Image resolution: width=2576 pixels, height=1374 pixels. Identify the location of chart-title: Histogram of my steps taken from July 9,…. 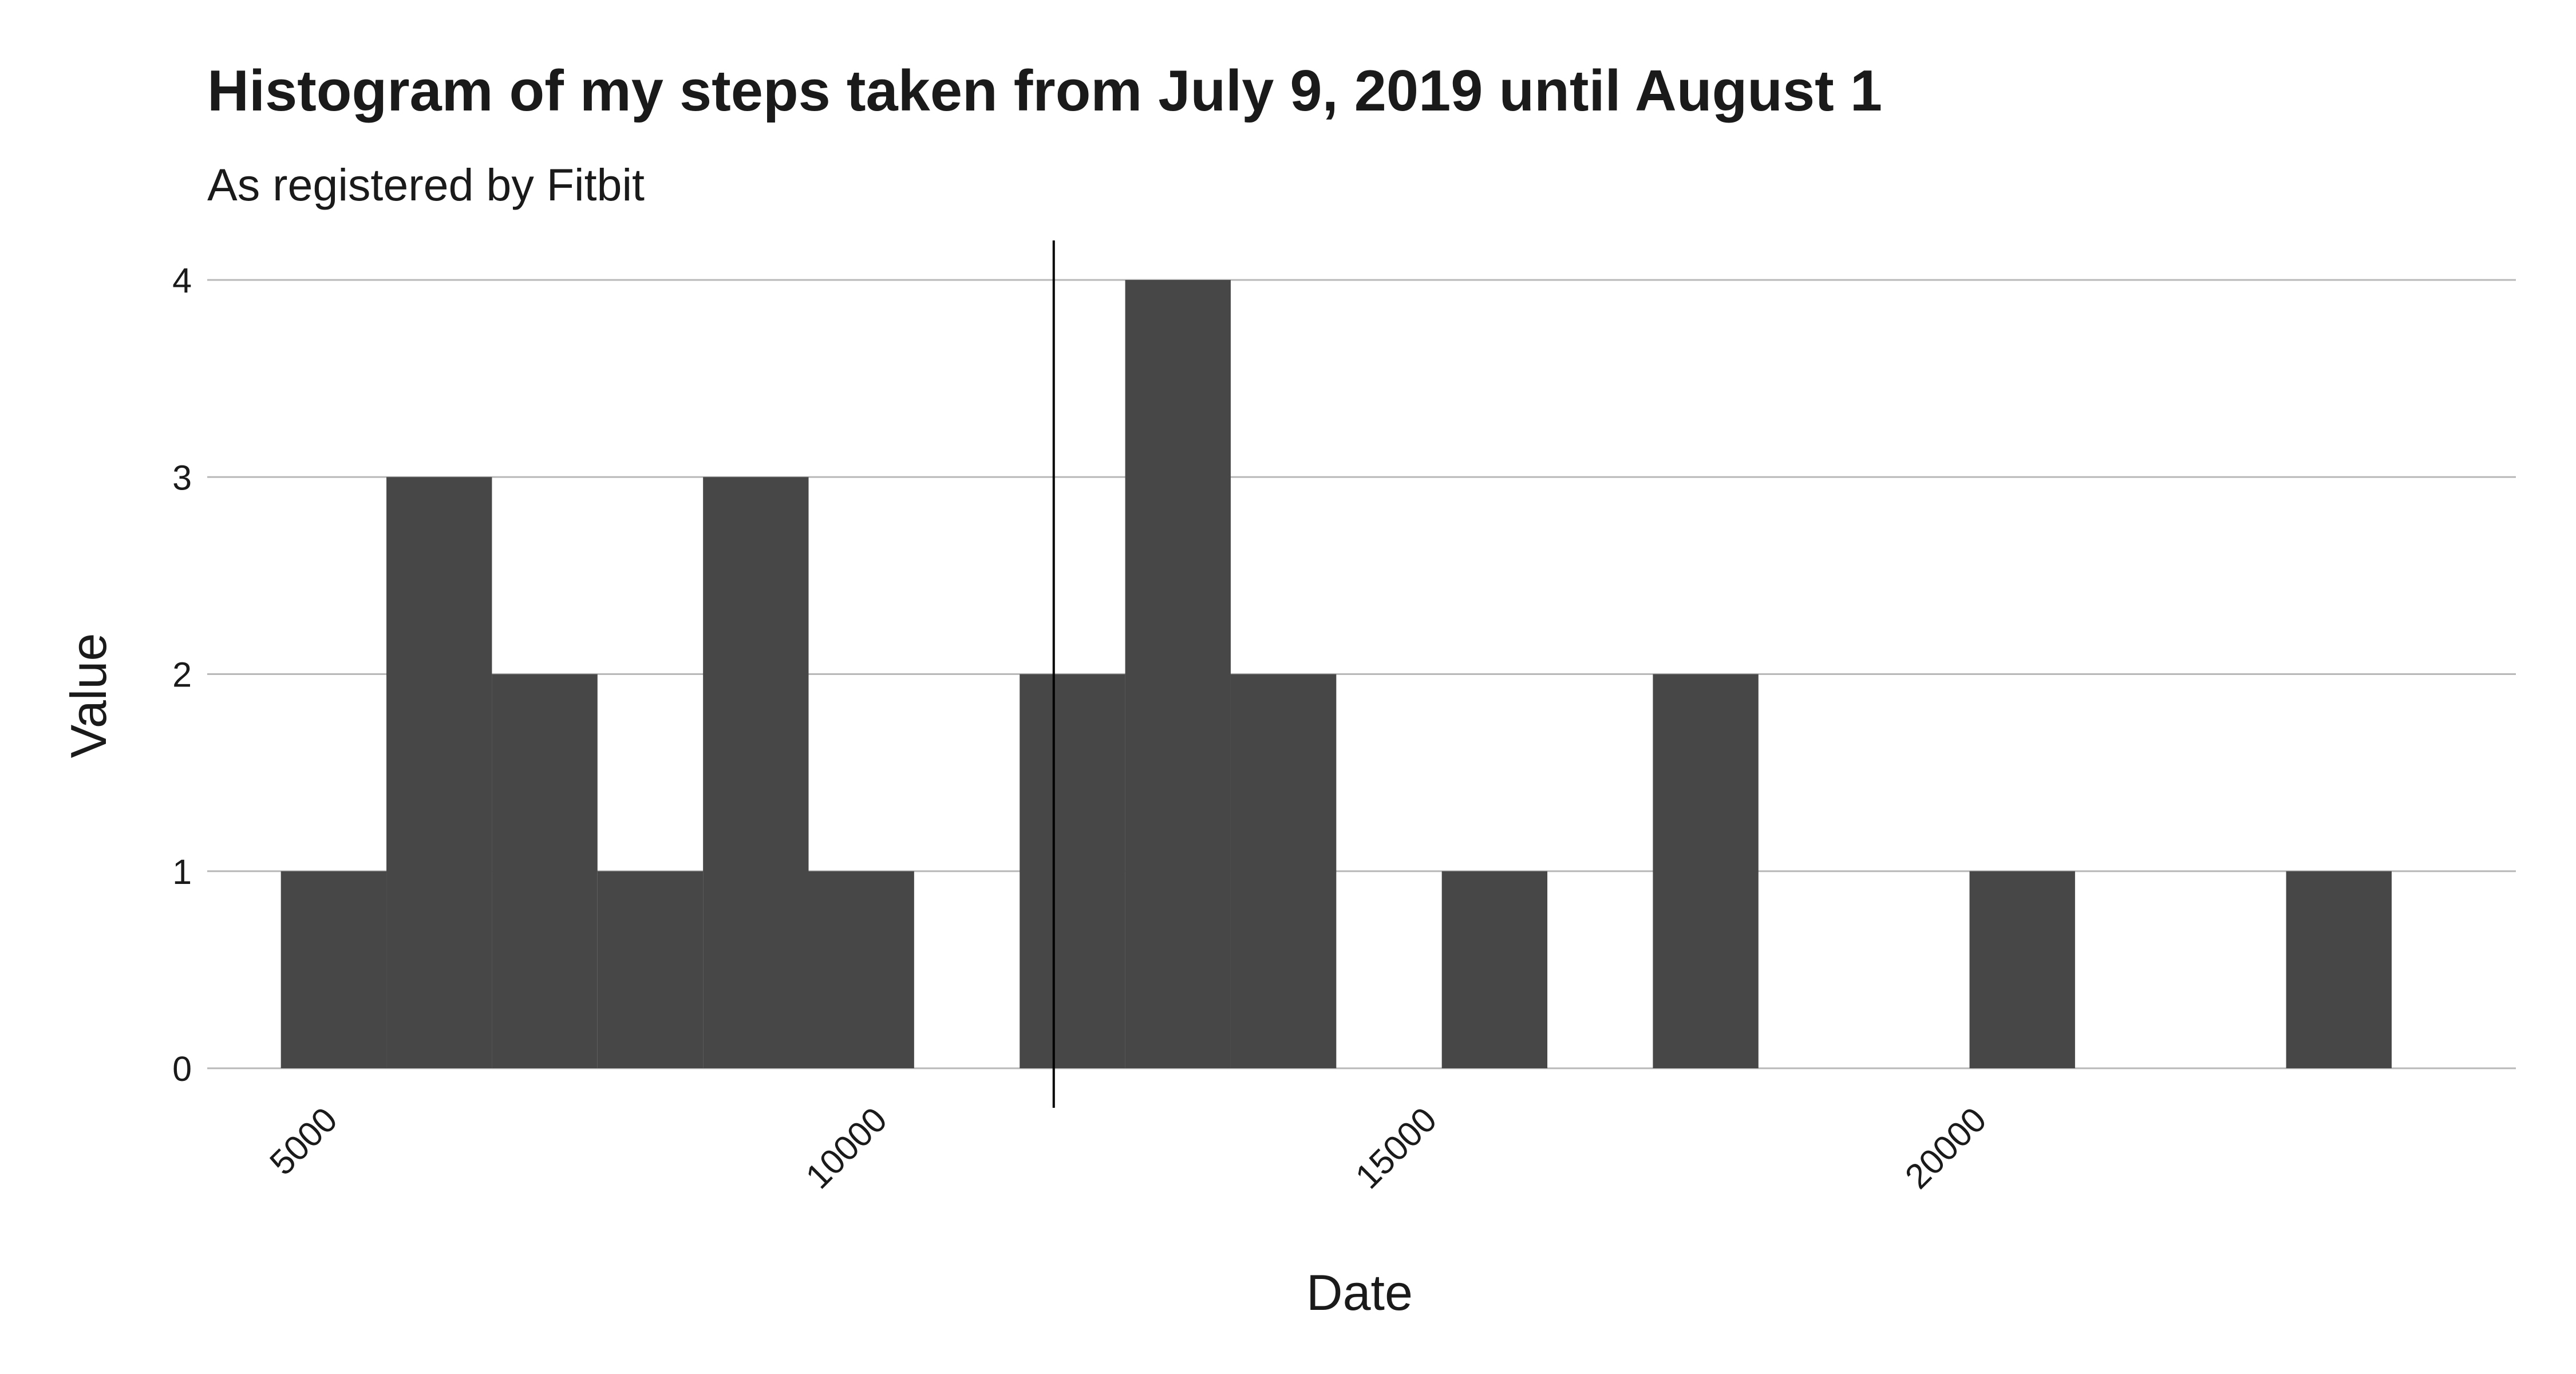
(1044, 91).